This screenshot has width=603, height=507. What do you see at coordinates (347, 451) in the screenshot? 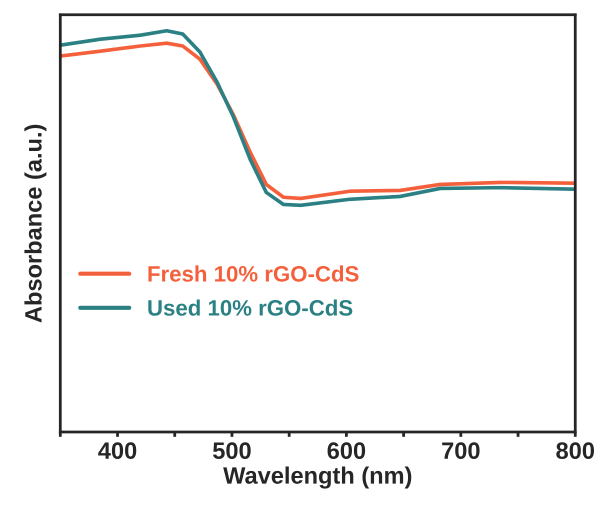
I see `x-tick-label: 600` at bounding box center [347, 451].